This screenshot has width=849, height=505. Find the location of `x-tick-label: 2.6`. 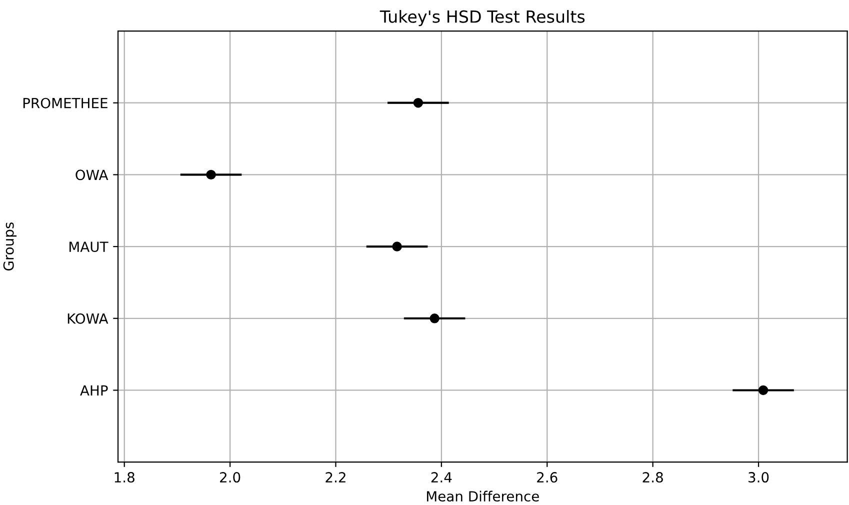

x-tick-label: 2.6 is located at coordinates (547, 477).